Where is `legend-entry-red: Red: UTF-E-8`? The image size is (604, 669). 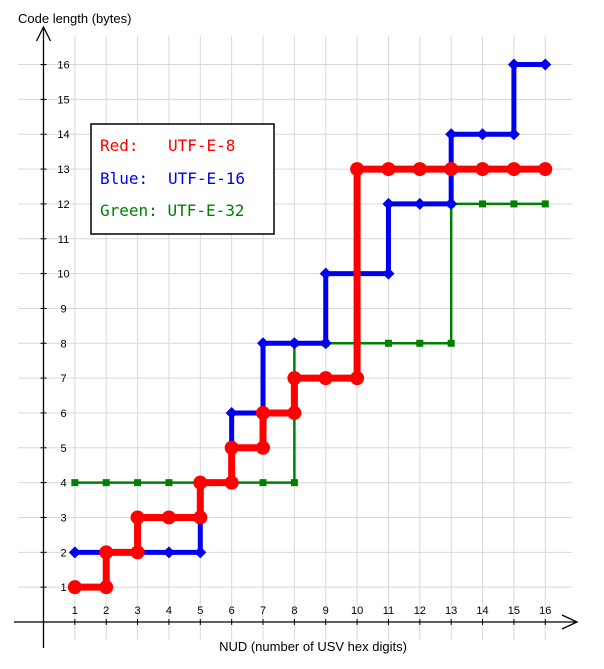 legend-entry-red: Red: UTF-E-8 is located at coordinates (167, 145).